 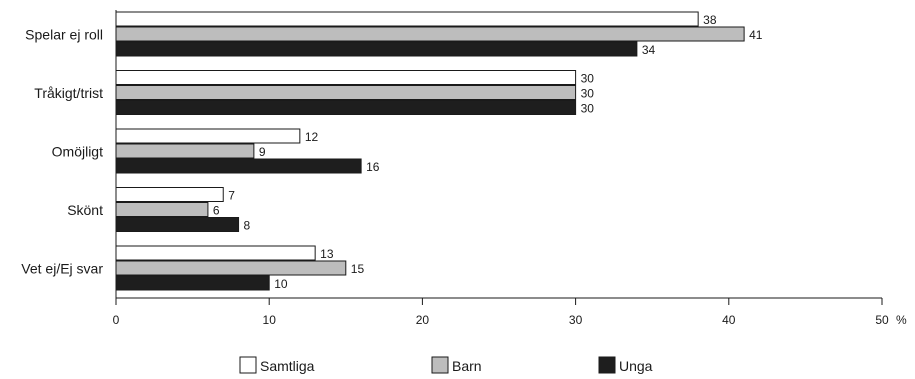 I want to click on value-label: 8, so click(x=247, y=226).